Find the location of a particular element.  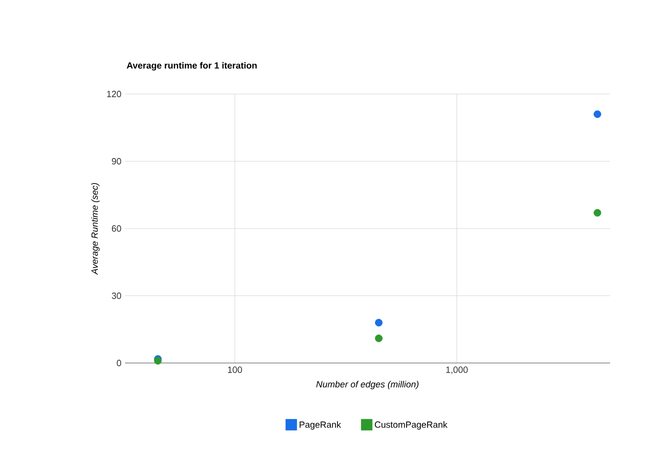

y-axis-title: Average Runtime (sec) is located at coordinates (95, 229).